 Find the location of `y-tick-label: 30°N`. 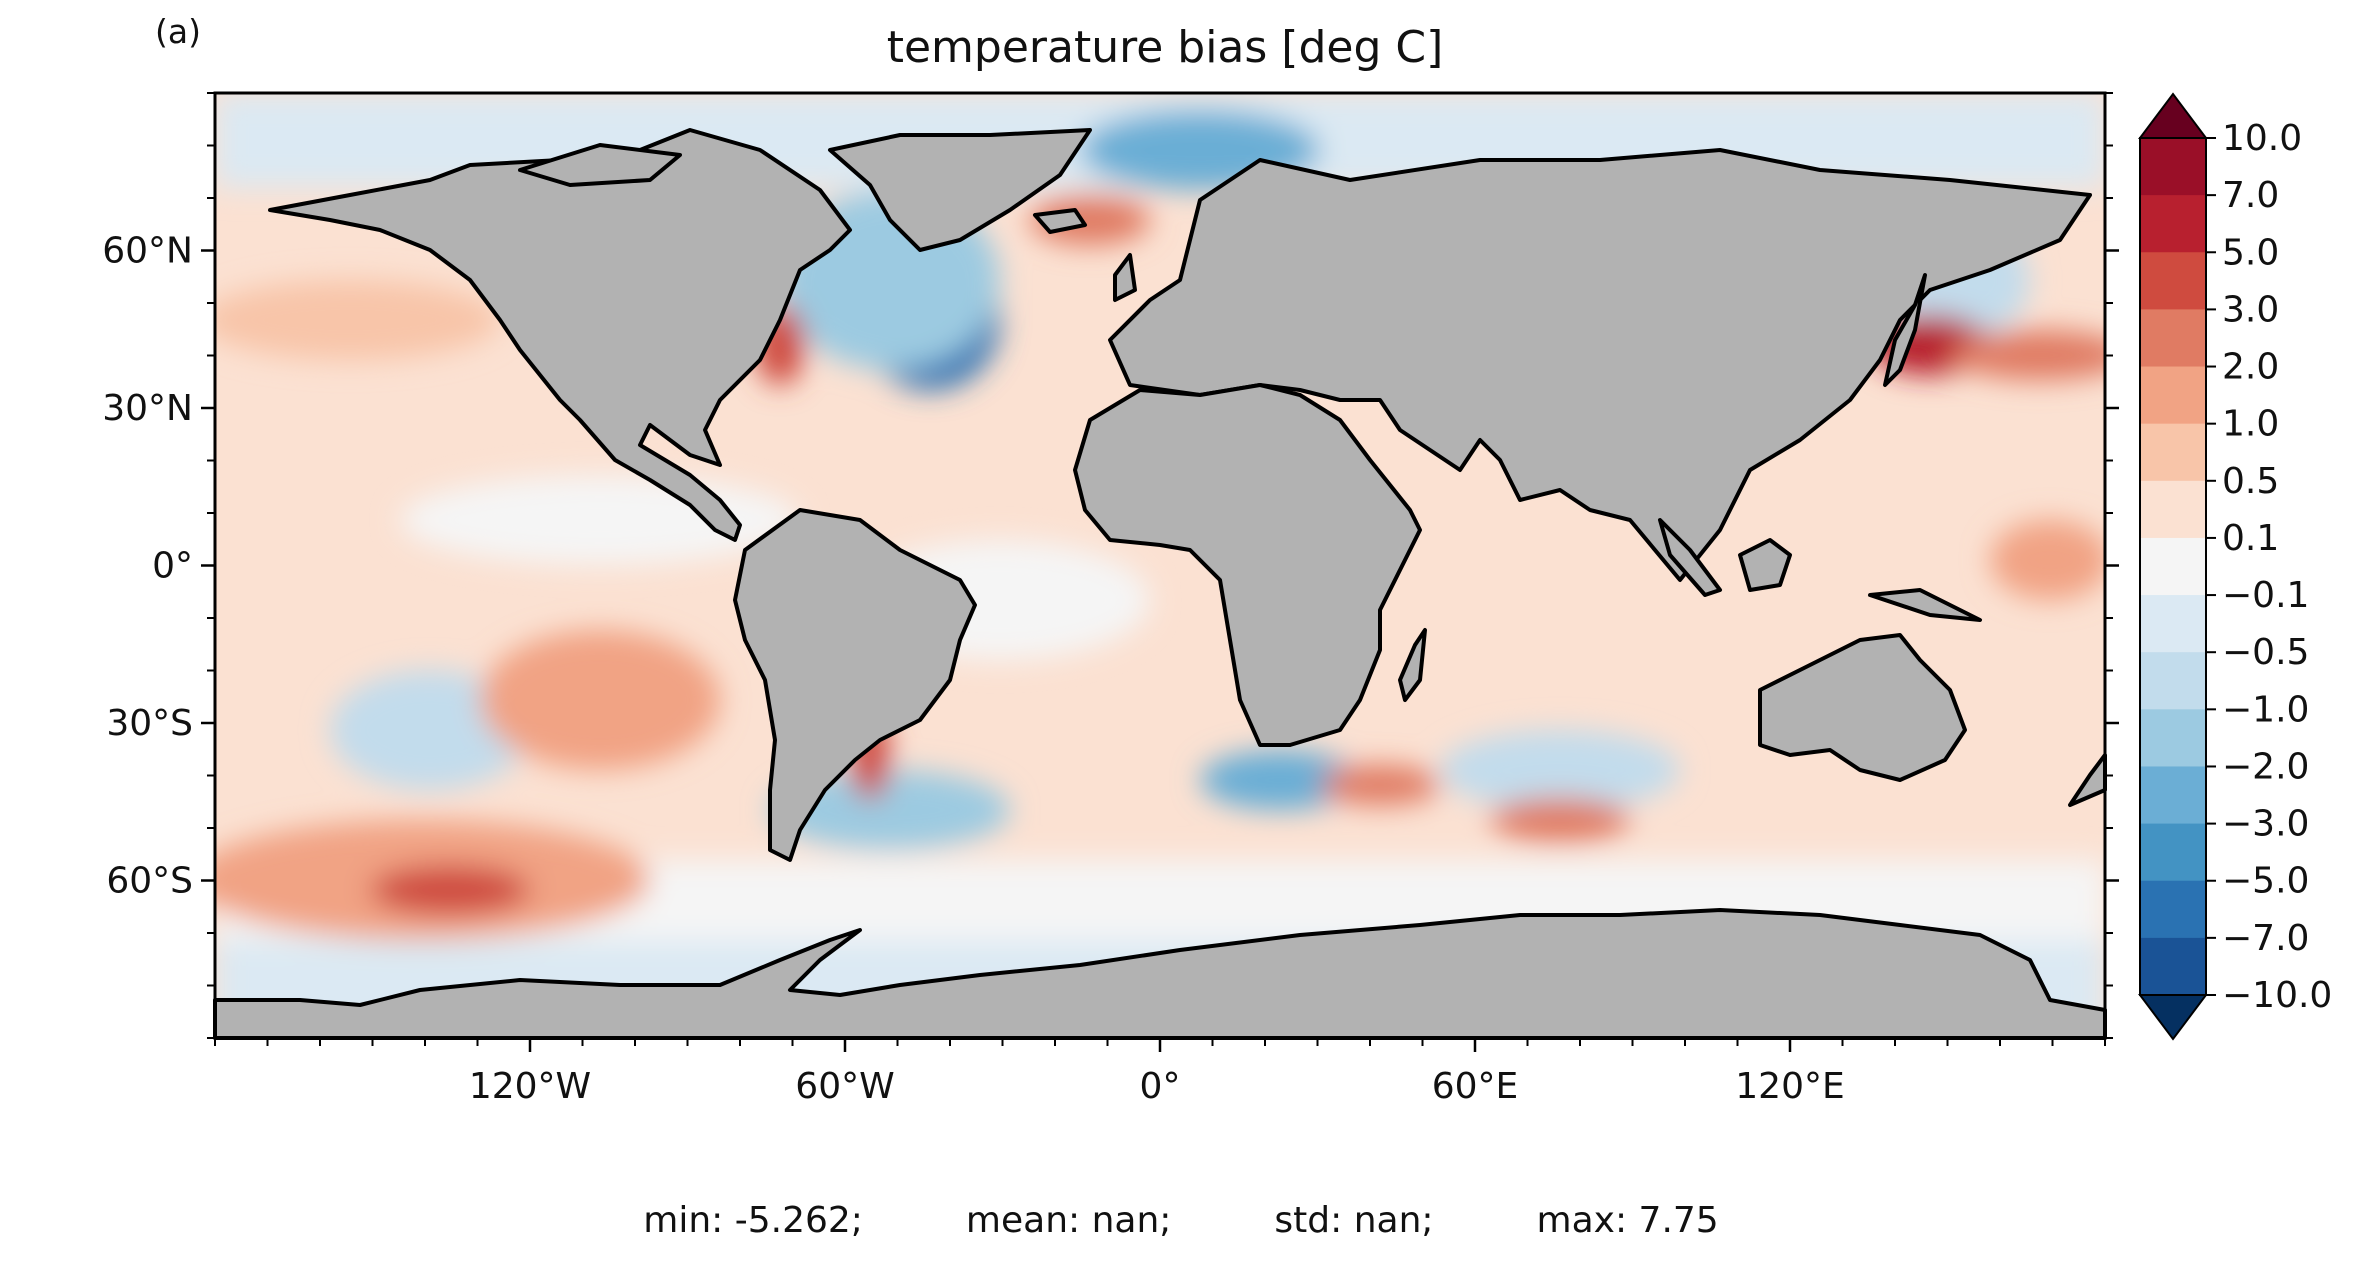

y-tick-label: 30°N is located at coordinates (147, 408).